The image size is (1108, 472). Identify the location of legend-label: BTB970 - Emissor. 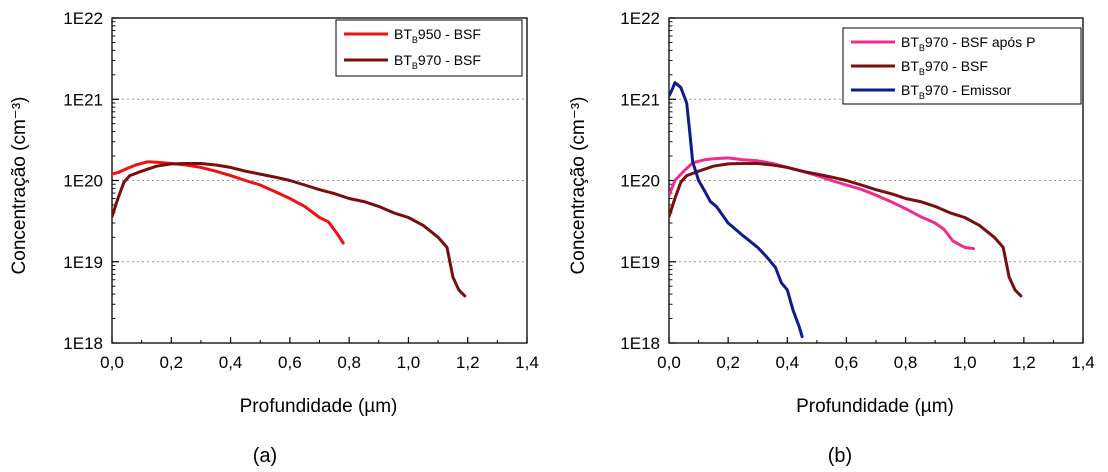
(956, 91).